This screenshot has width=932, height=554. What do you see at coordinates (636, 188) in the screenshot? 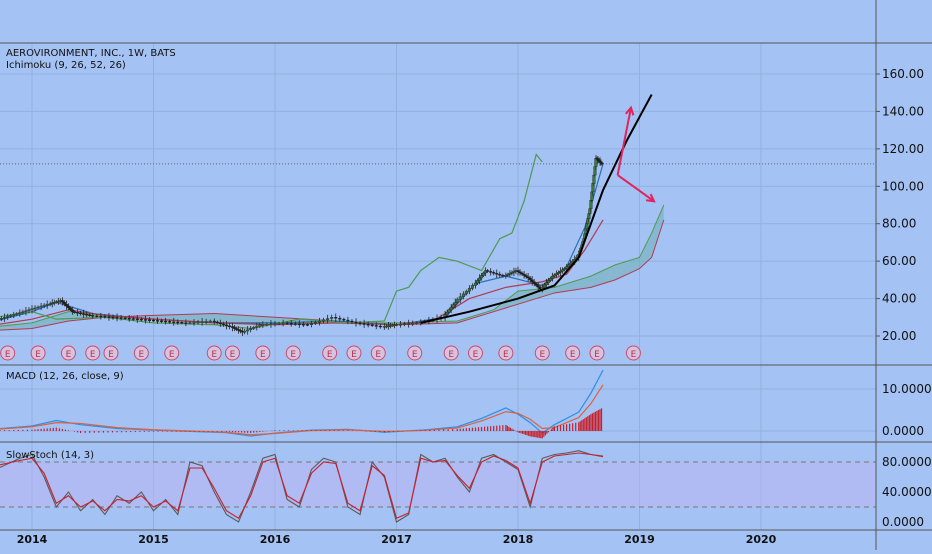
I see `forecast-arrow` at bounding box center [636, 188].